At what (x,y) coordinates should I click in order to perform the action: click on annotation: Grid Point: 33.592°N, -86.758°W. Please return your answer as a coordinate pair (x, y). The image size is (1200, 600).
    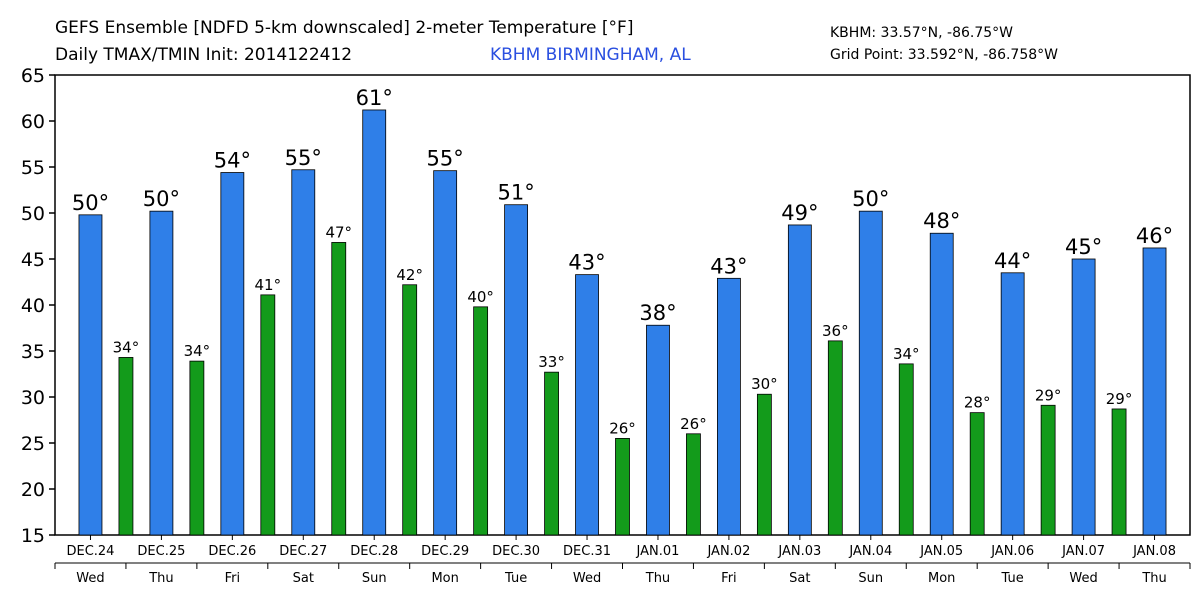
    Looking at the image, I should click on (944, 55).